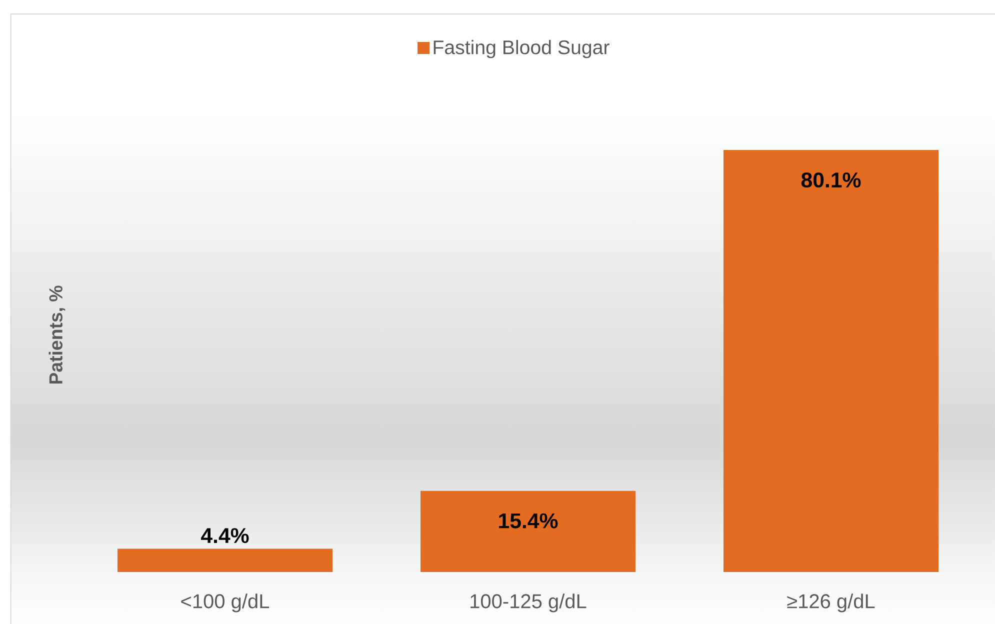  What do you see at coordinates (528, 520) in the screenshot?
I see `data-label: 15.4%` at bounding box center [528, 520].